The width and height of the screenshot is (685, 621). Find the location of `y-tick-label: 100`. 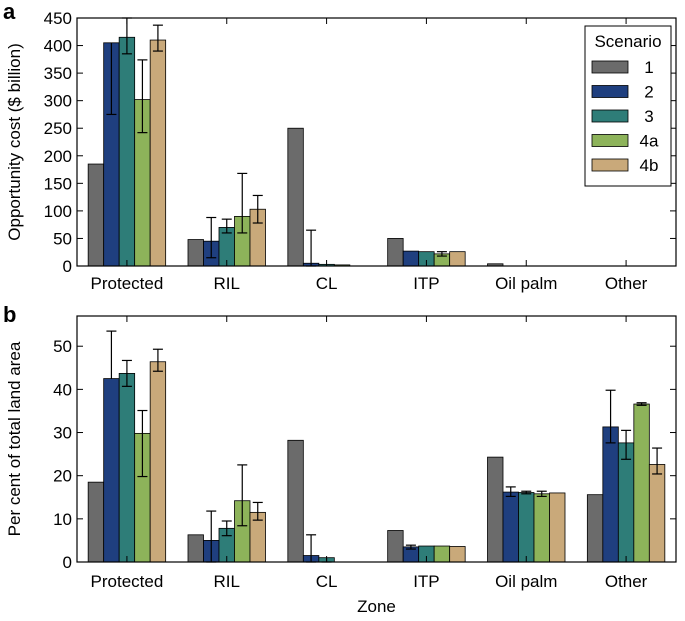

y-tick-label: 100 is located at coordinates (58, 211).